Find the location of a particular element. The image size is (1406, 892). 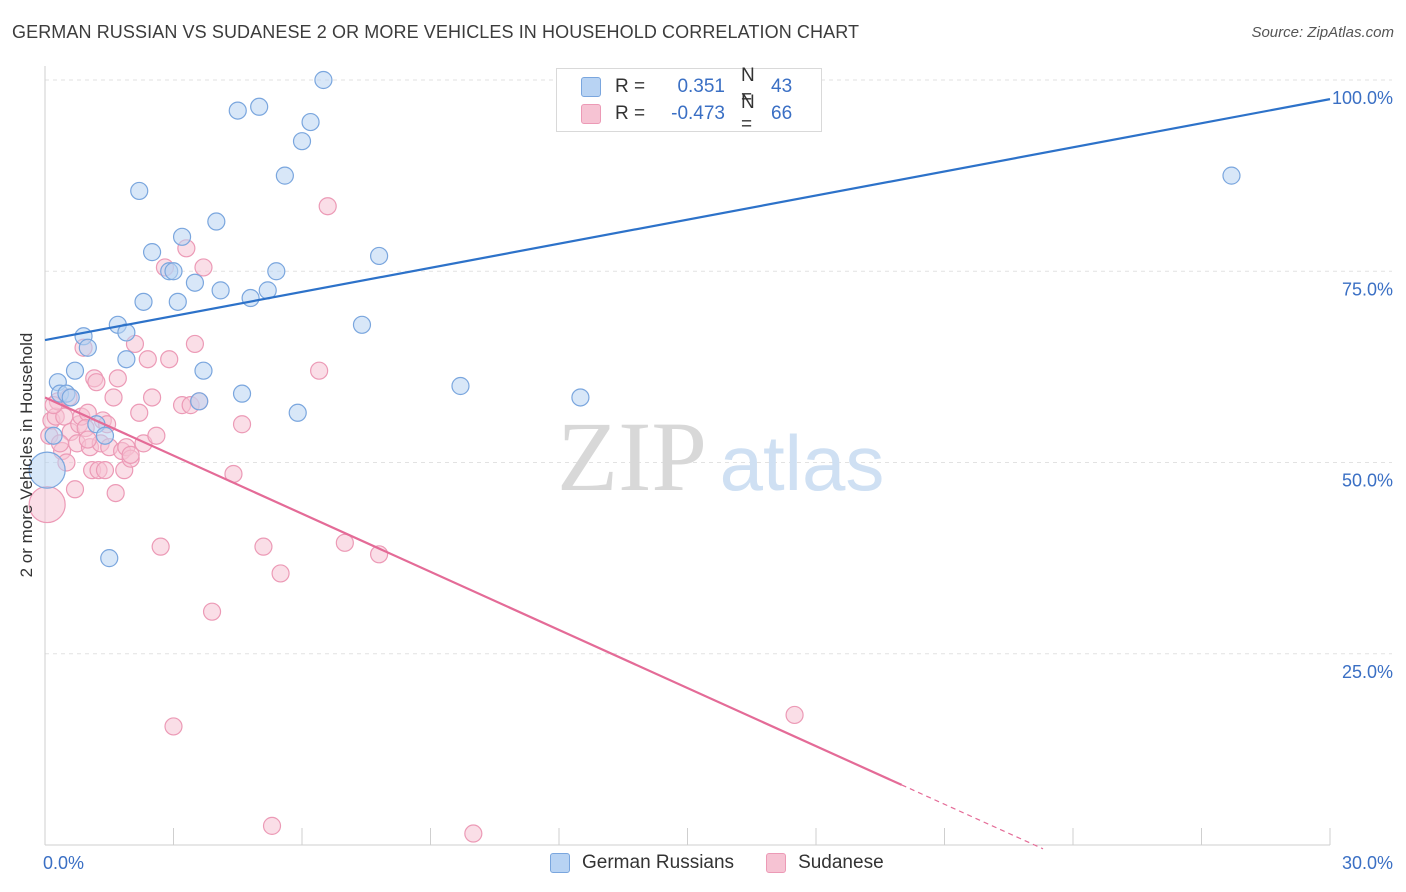

legend-series-name: Sudanese is located at coordinates (841, 862).